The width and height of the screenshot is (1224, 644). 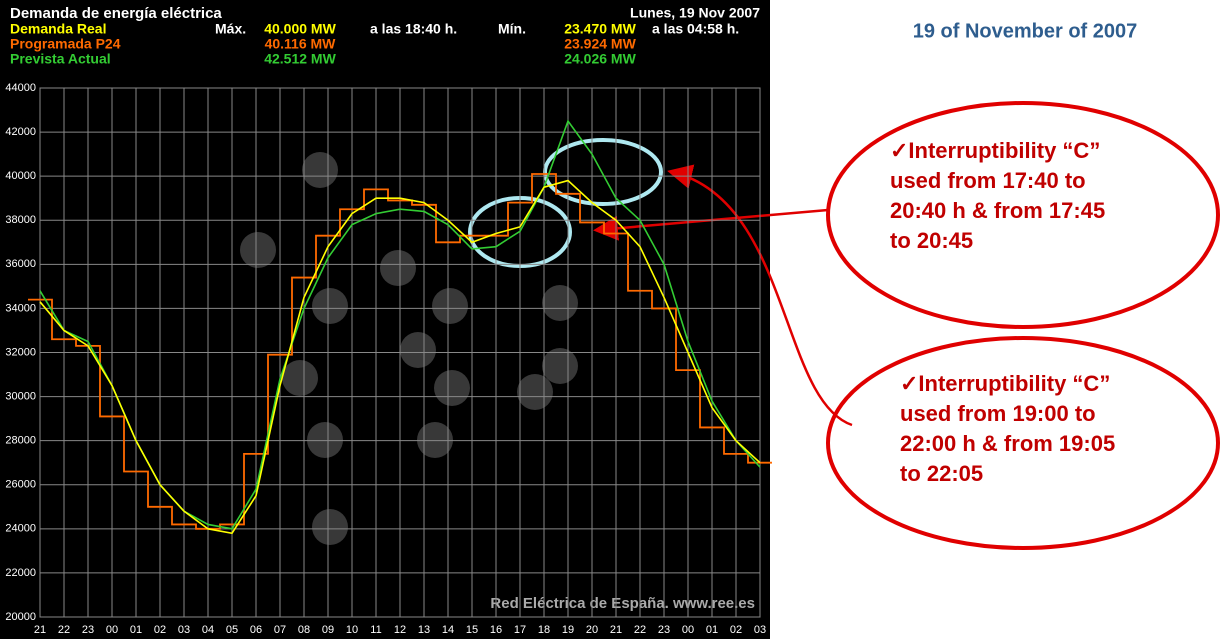 I want to click on min-value: 24.026 MW, so click(x=600, y=59).